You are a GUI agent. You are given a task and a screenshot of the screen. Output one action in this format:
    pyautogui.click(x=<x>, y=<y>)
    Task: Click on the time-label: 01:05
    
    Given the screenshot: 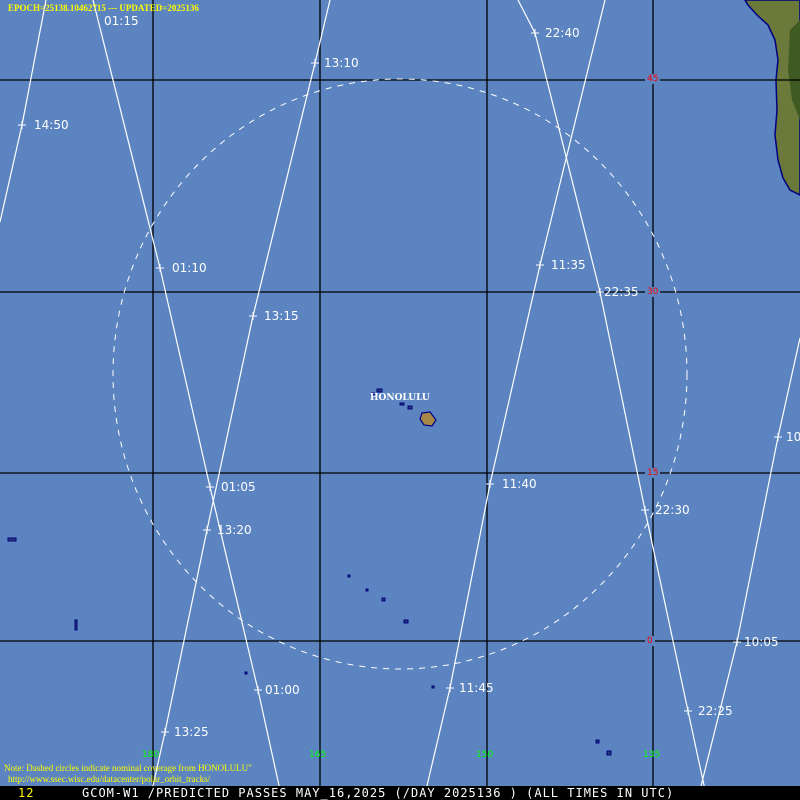 What is the action you would take?
    pyautogui.click(x=238, y=487)
    